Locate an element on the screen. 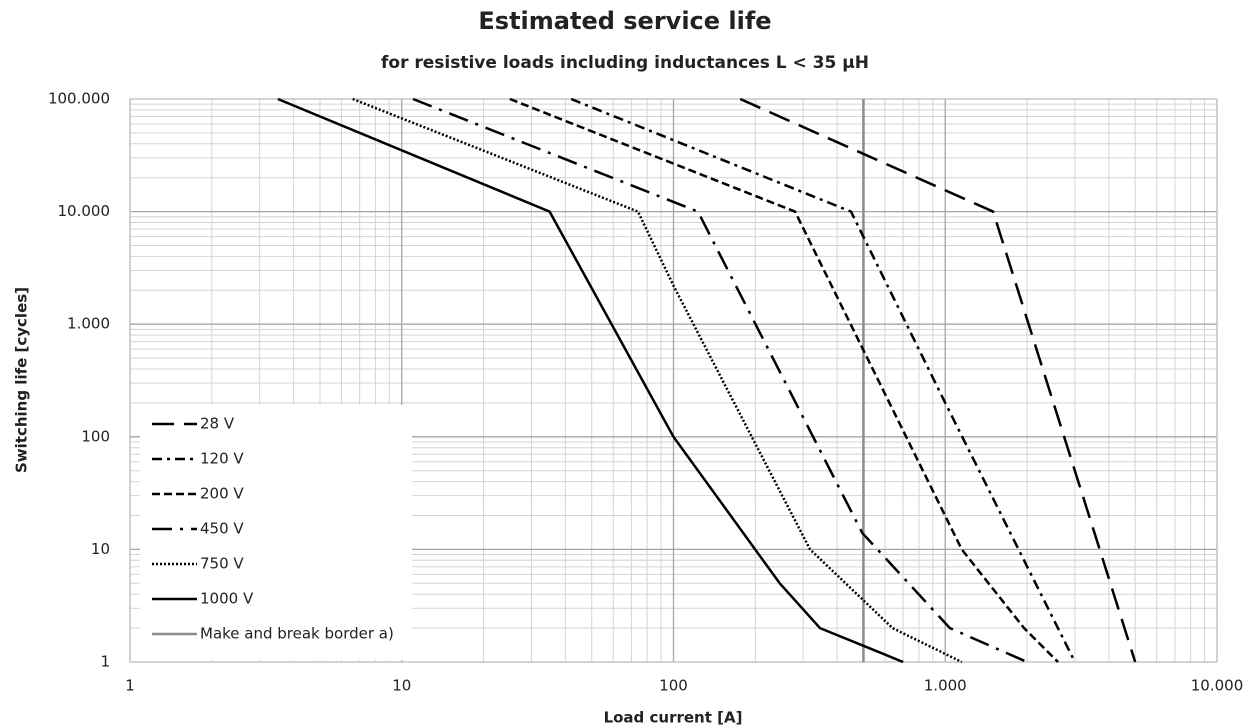 The image size is (1250, 728). legend-label: 750 V is located at coordinates (222, 564).